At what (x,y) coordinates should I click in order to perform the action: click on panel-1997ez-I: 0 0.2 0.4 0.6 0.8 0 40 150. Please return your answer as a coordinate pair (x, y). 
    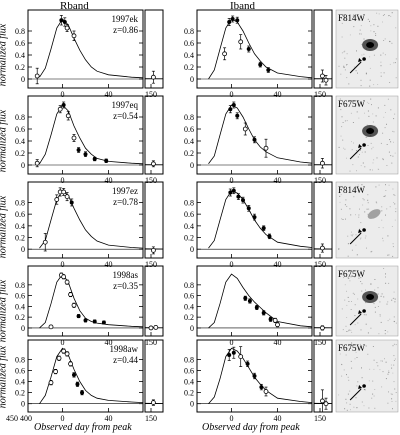
    Looking at the image, I should click on (258, 225).